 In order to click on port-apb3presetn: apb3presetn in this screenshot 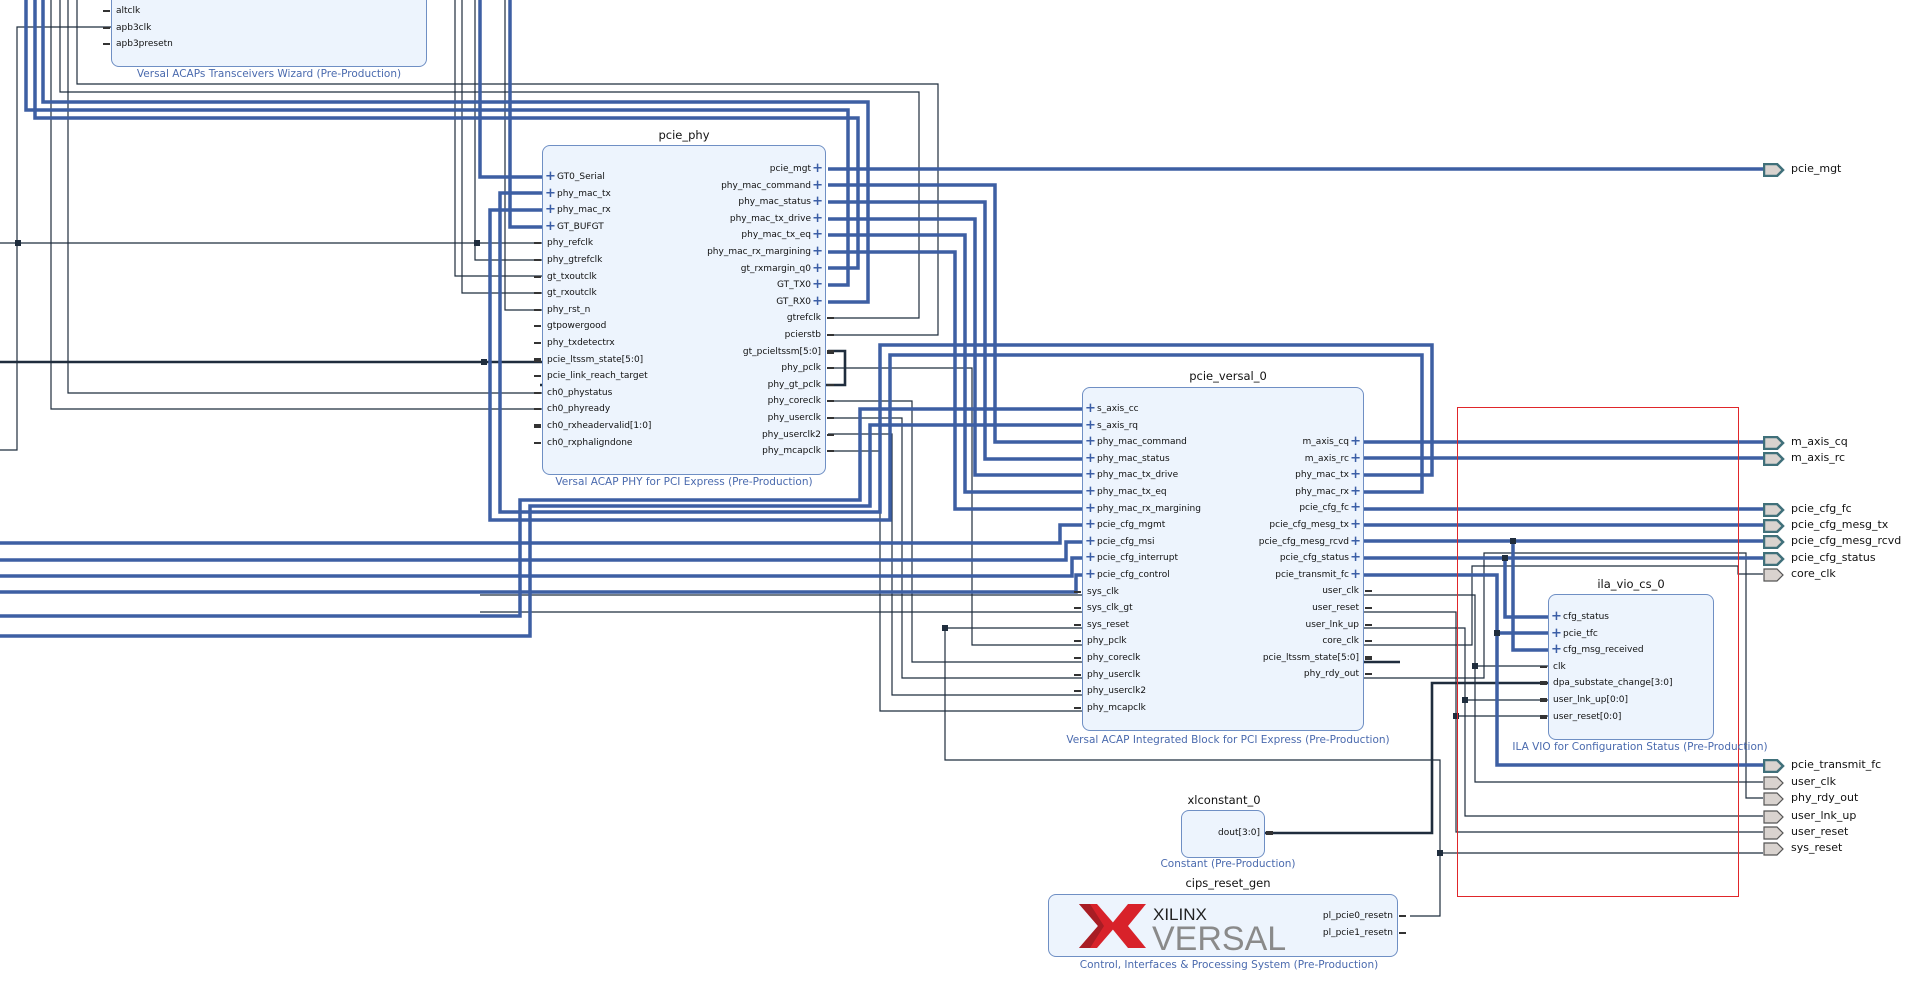, I will do `click(144, 44)`.